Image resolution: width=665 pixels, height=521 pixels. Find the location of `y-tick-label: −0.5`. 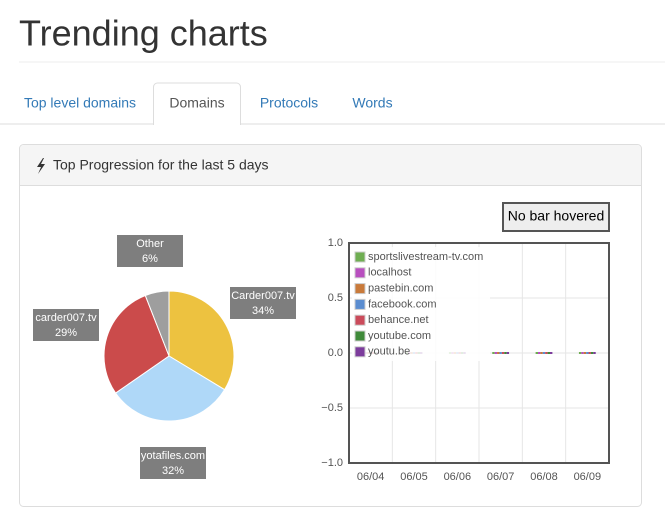

y-tick-label: −0.5 is located at coordinates (332, 408).